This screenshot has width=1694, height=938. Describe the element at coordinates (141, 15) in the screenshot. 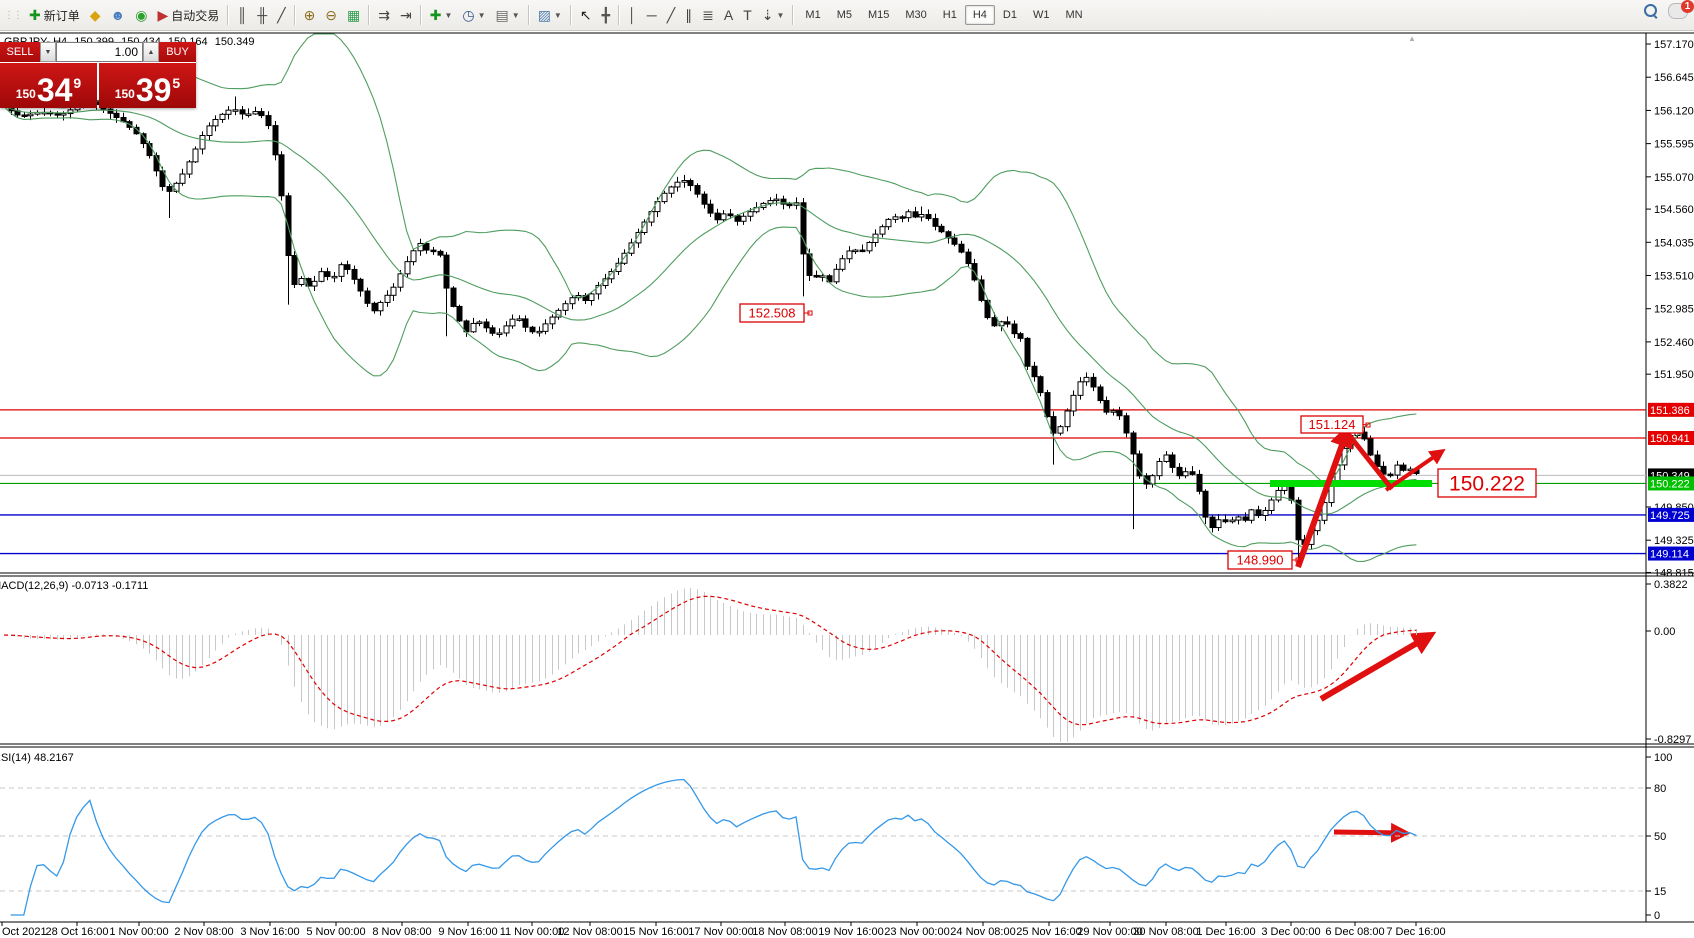

I see `broadcast-icon: ◉` at that location.